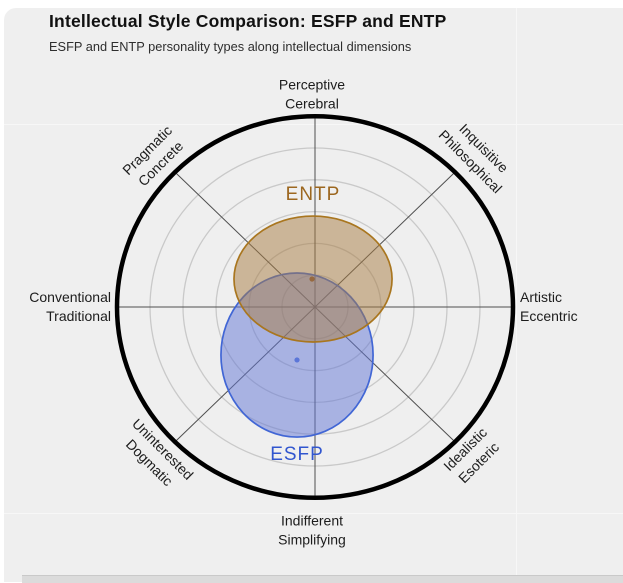 The width and height of the screenshot is (623, 583). Describe the element at coordinates (297, 454) in the screenshot. I see `series-label-esfp: ESFP` at that location.